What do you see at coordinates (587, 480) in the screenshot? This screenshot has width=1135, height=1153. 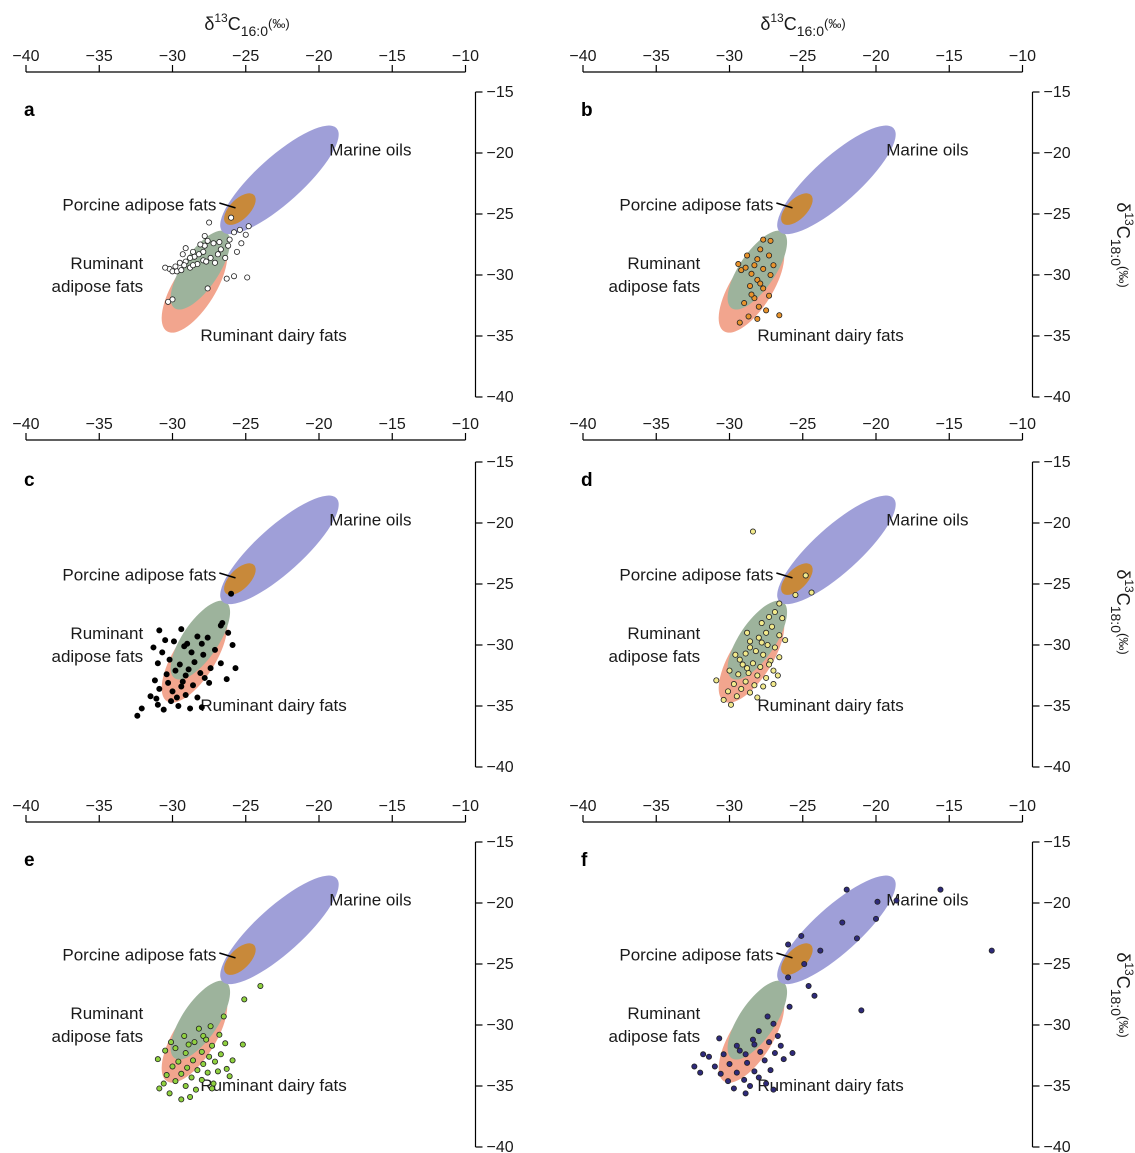 I see `panel-letter: d` at bounding box center [587, 480].